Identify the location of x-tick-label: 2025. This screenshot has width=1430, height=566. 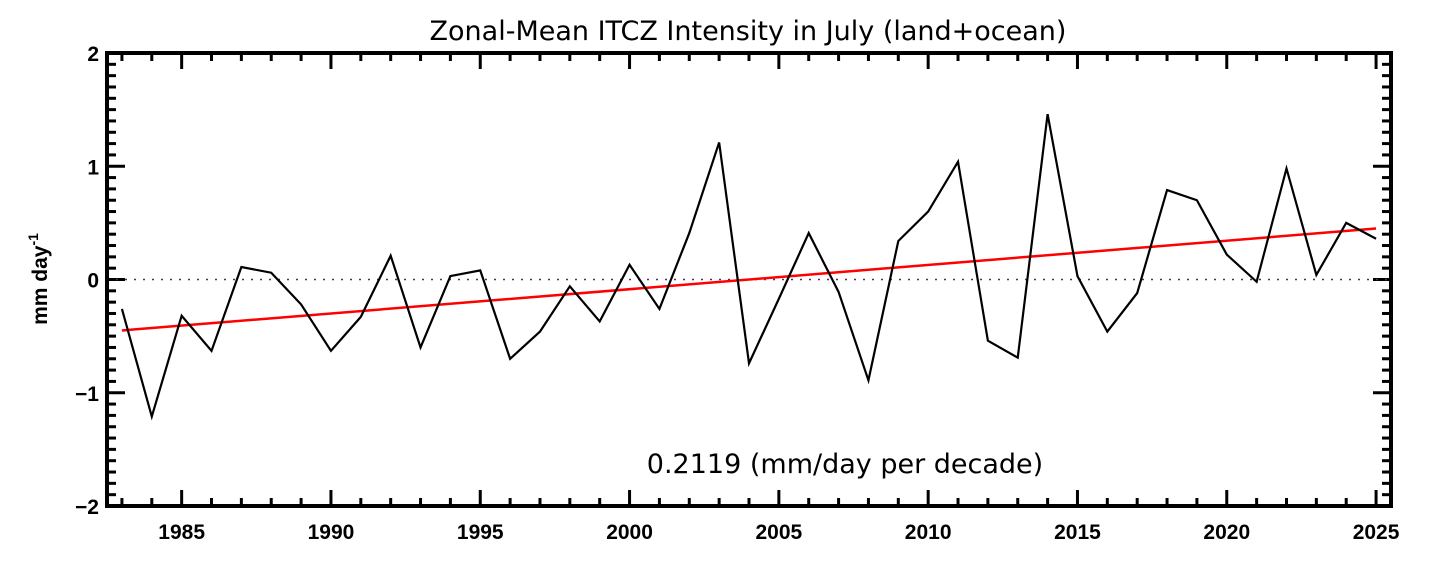
(1376, 532).